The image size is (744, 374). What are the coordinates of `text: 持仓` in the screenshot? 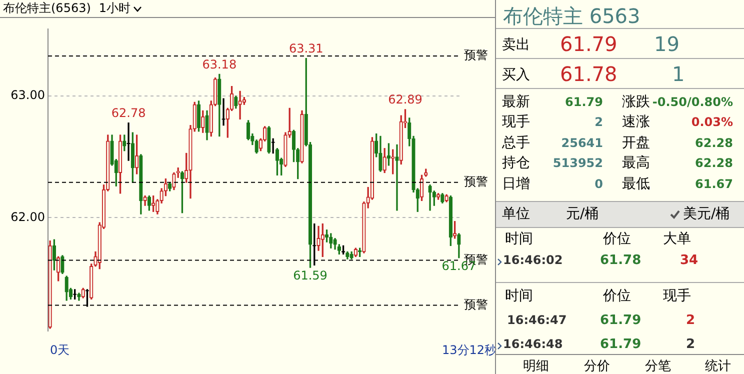 It's located at (516, 163).